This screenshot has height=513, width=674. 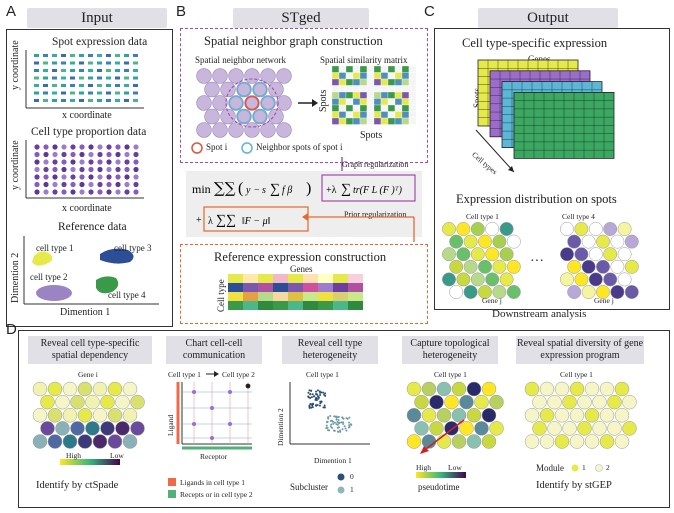 What do you see at coordinates (331, 190) in the screenshot?
I see `svg-text: +λ` at bounding box center [331, 190].